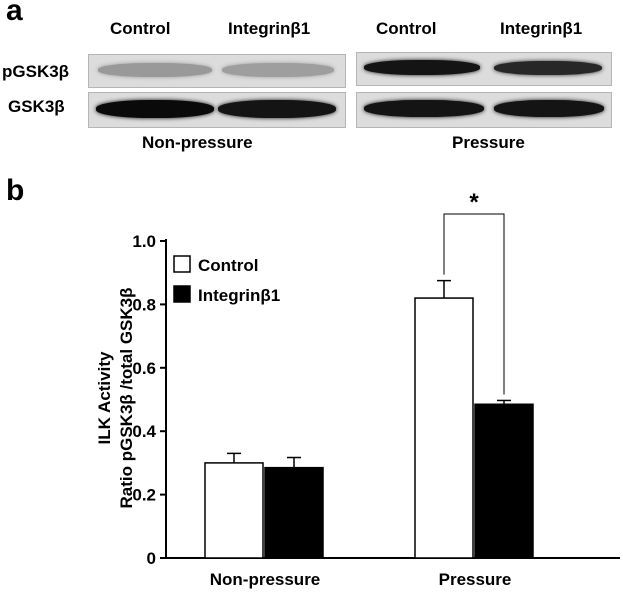  Describe the element at coordinates (36, 71) in the screenshot. I see `blot-row-label-pgsk3b: pGSK3β` at that location.